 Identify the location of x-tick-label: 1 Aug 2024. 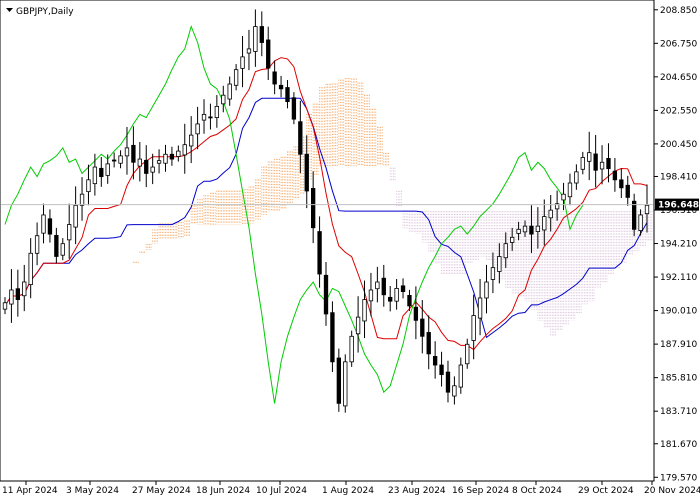
(348, 491).